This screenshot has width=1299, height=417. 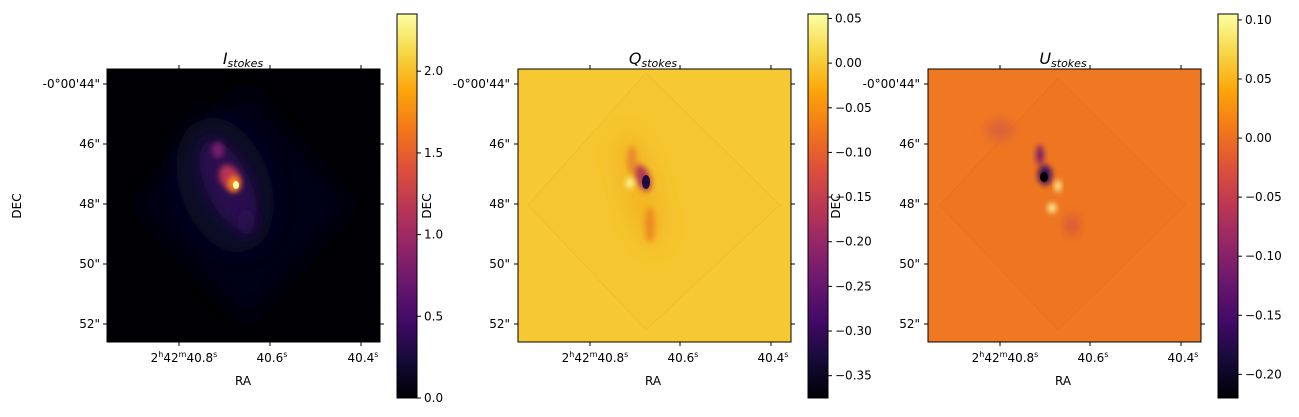 I want to click on colorbar-tick-label: 1.5, so click(x=433, y=153).